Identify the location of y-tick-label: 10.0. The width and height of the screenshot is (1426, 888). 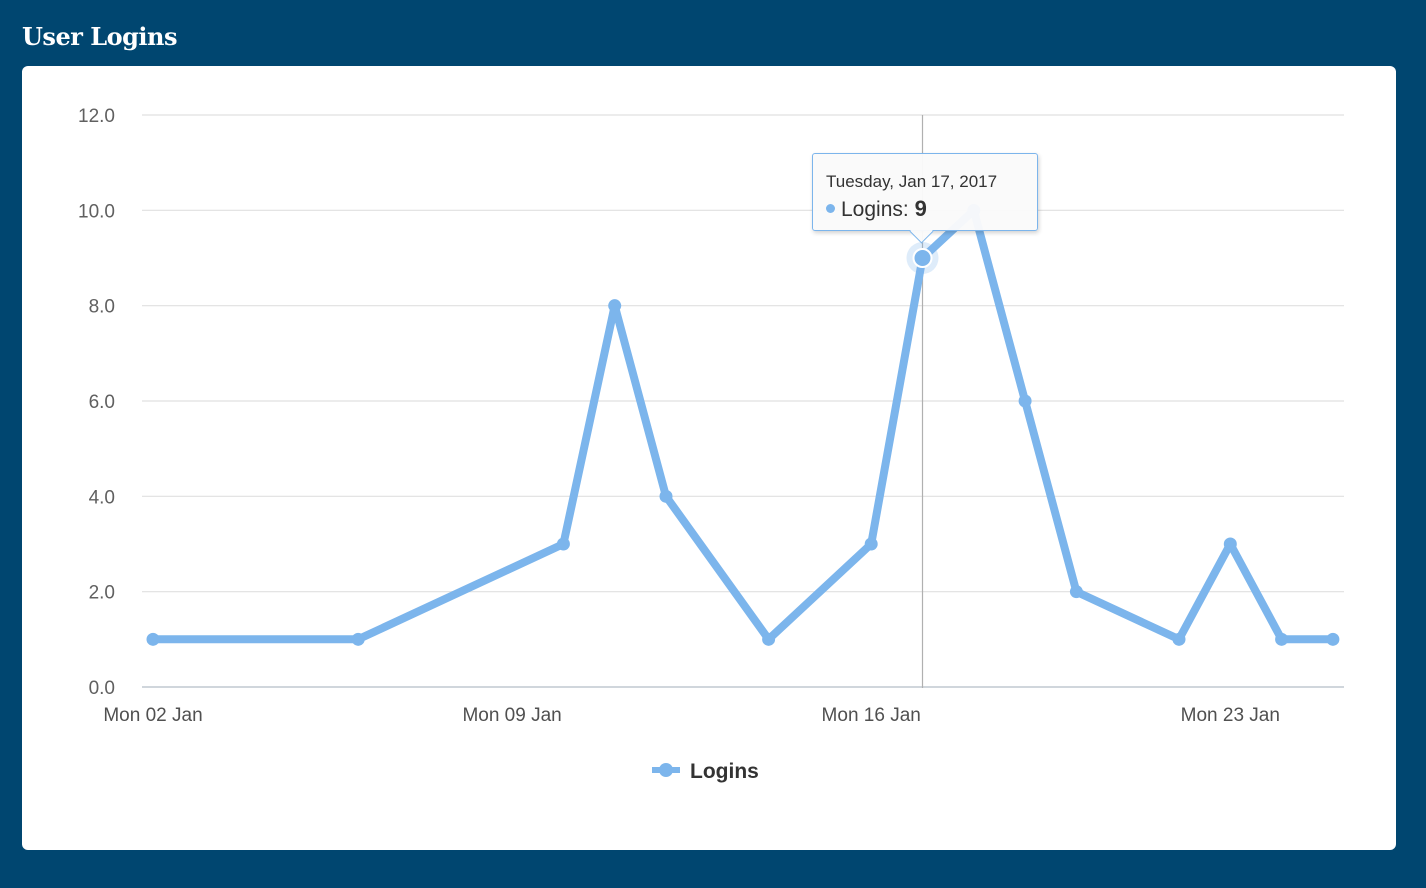
(96, 211).